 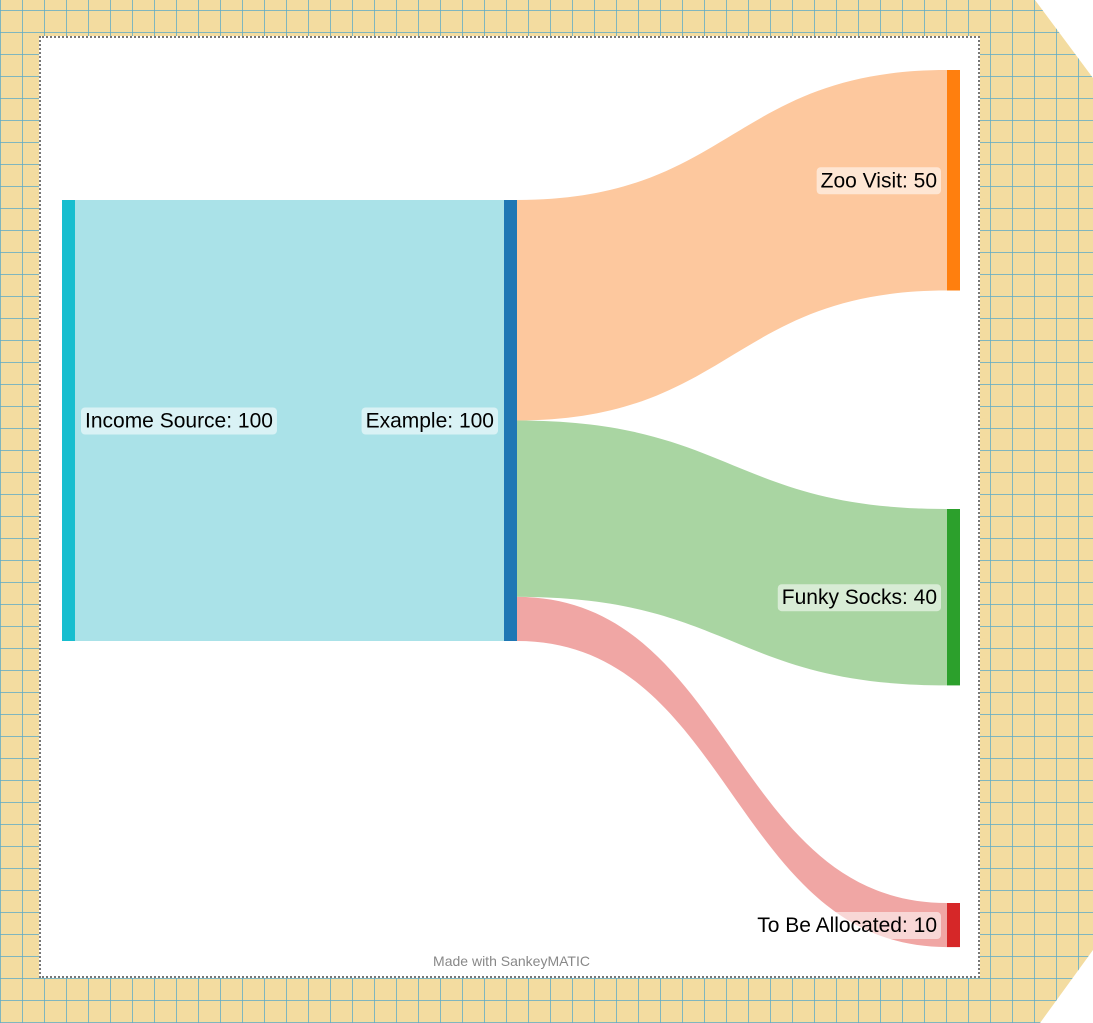 I want to click on node-zoo-visit, so click(x=953, y=180).